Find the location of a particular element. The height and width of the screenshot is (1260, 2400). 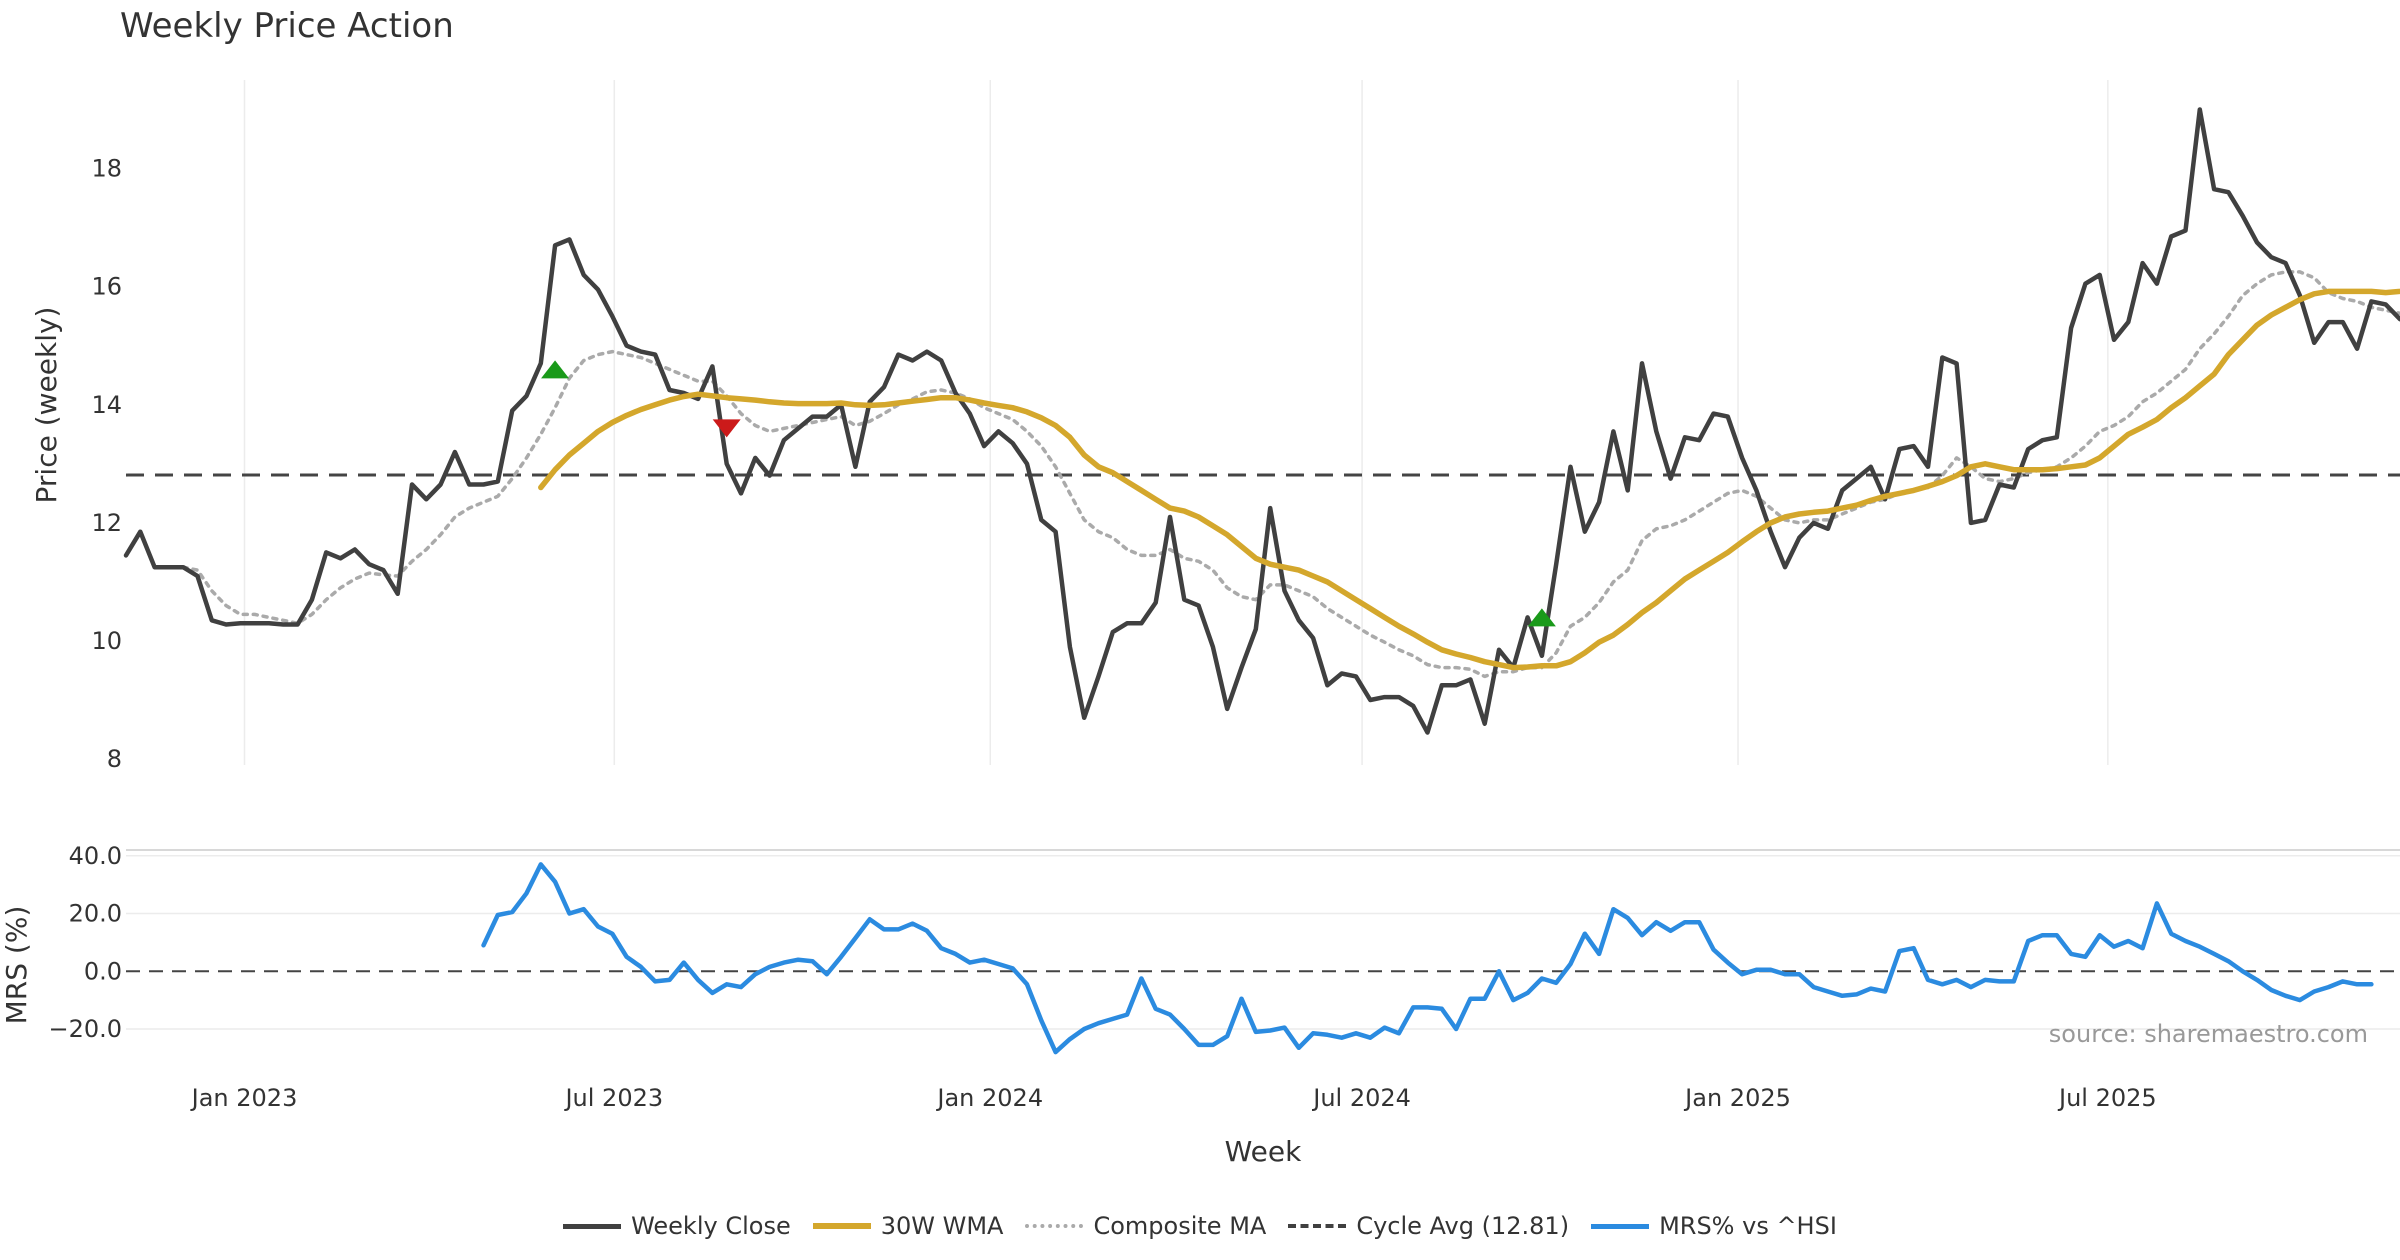

price-y-tick-18: 18 is located at coordinates (106, 169).